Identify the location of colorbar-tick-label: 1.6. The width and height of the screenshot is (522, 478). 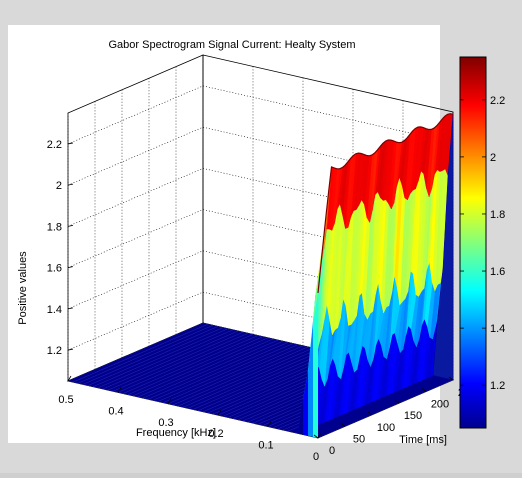
(497, 272).